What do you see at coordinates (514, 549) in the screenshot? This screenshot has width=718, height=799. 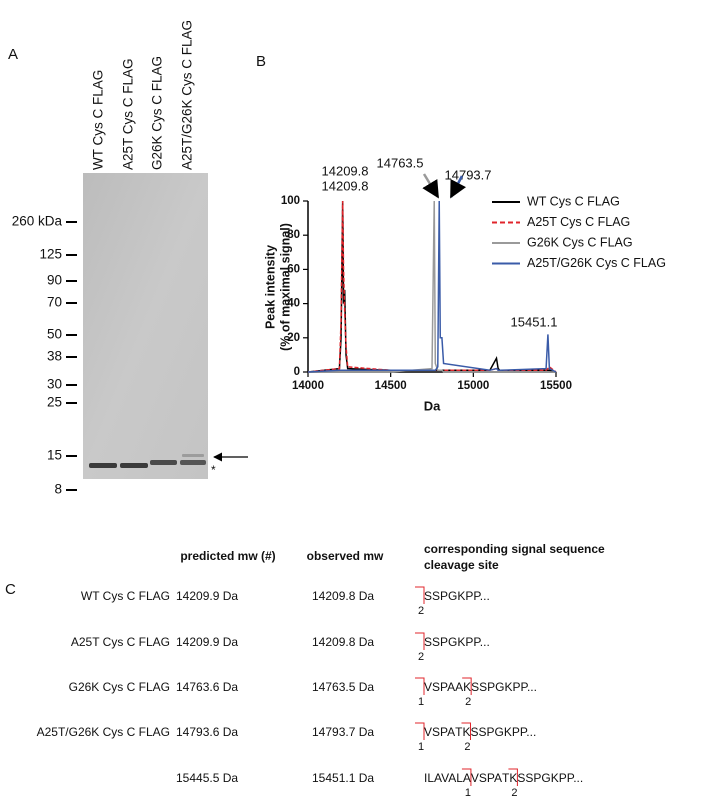 I see `column-header: corresponding signal sequence` at bounding box center [514, 549].